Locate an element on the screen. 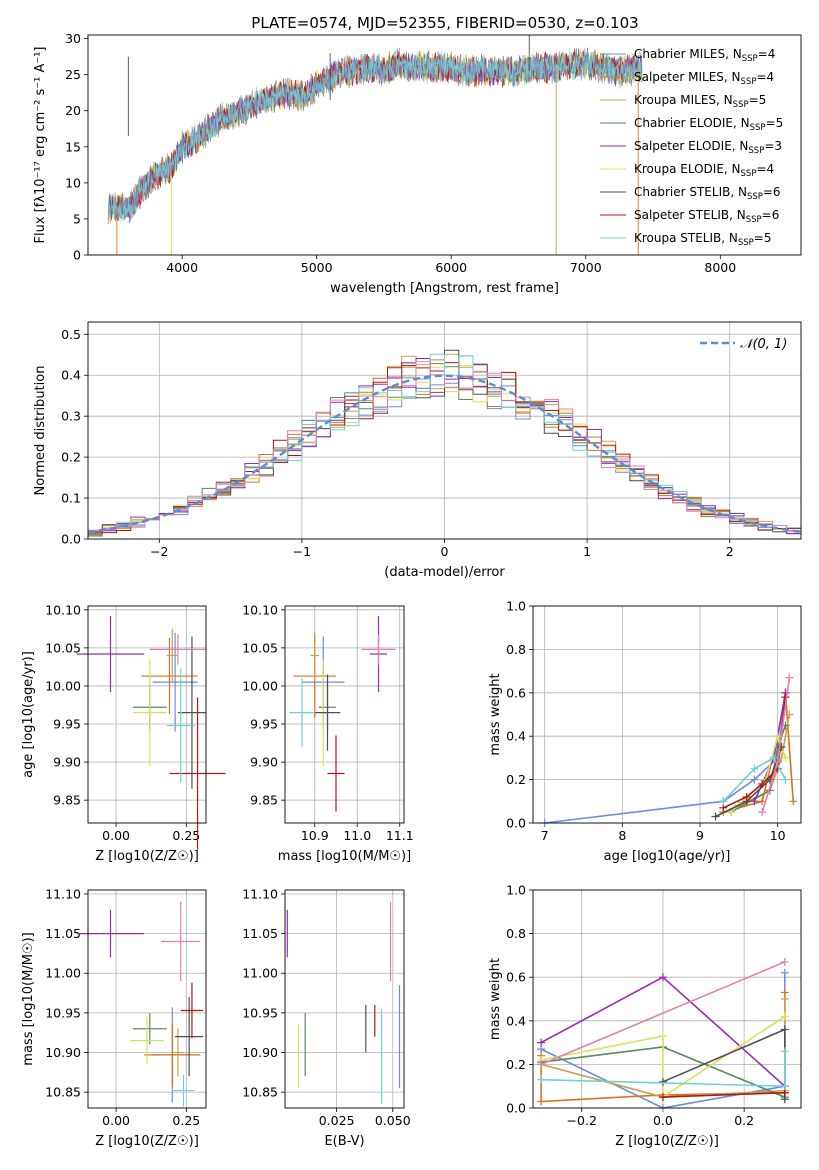 The height and width of the screenshot is (1170, 819). y-tick-label: 0.6 is located at coordinates (516, 692).